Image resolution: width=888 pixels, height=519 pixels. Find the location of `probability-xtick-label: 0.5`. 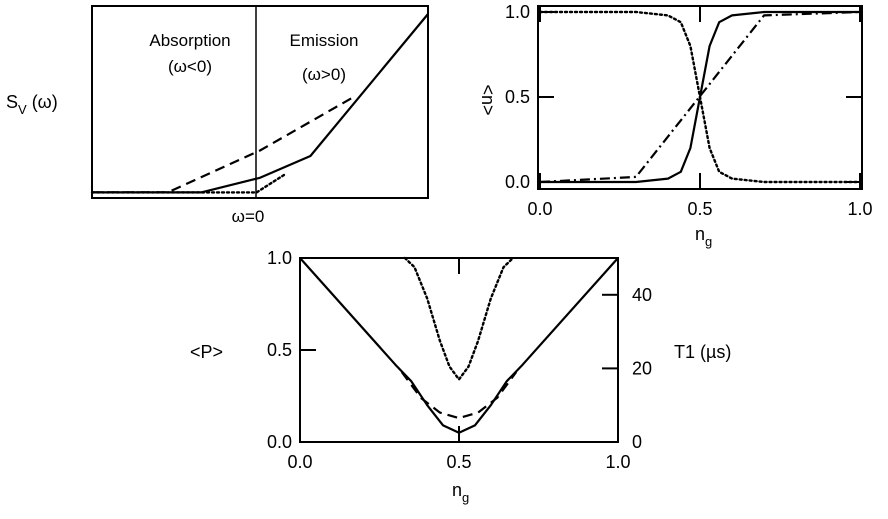

probability-xtick-label: 0.5 is located at coordinates (458, 462).